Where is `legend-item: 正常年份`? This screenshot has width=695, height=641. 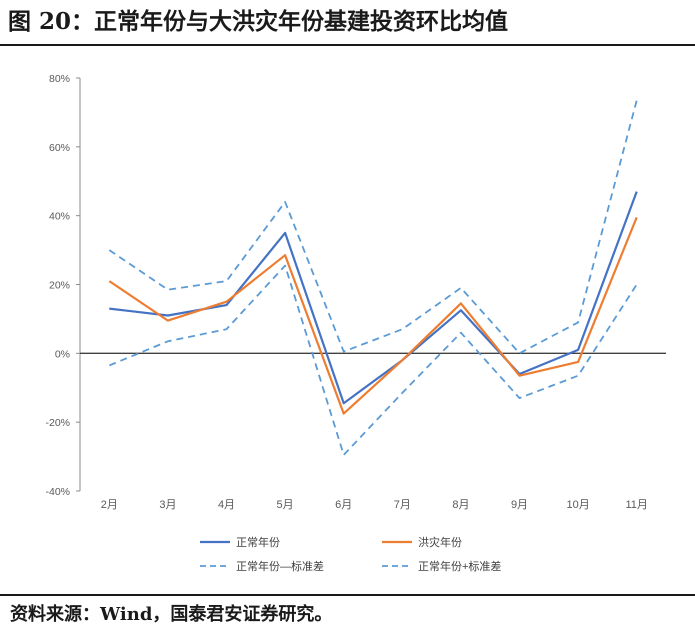 legend-item: 正常年份 is located at coordinates (240, 542).